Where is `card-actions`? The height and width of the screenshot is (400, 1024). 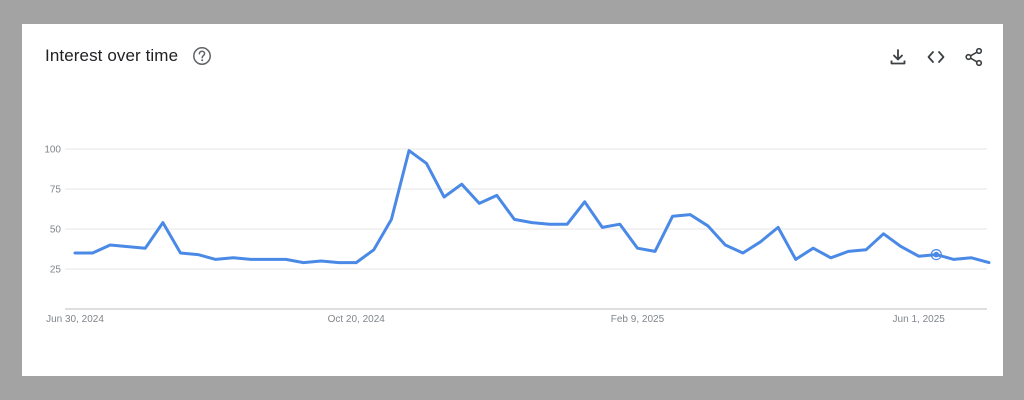
card-actions is located at coordinates (936, 57).